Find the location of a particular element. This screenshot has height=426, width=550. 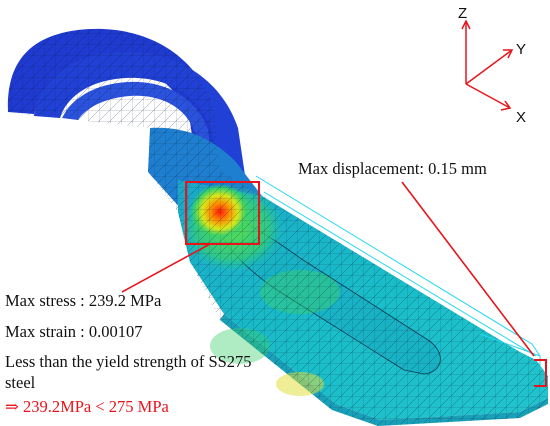

axis-y-label: Y is located at coordinates (521, 49).